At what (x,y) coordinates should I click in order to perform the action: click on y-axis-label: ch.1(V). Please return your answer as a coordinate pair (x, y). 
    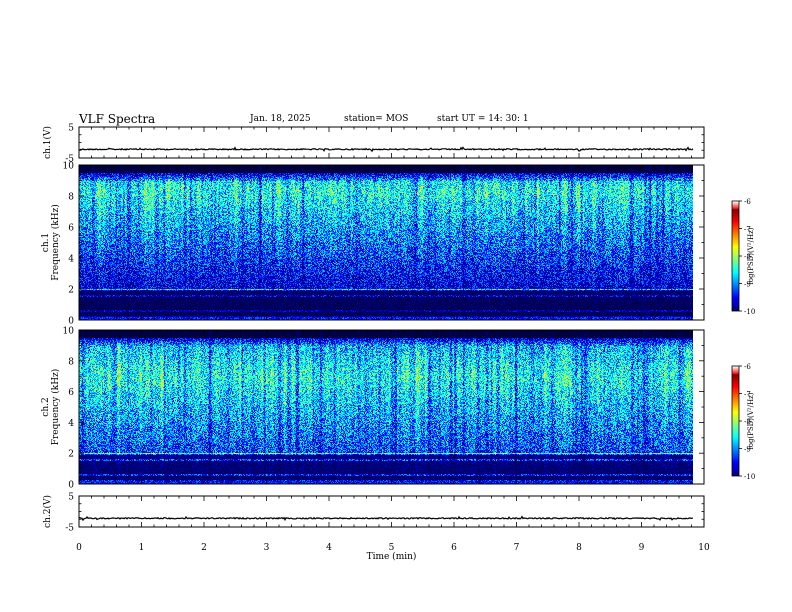
    Looking at the image, I should click on (47, 142).